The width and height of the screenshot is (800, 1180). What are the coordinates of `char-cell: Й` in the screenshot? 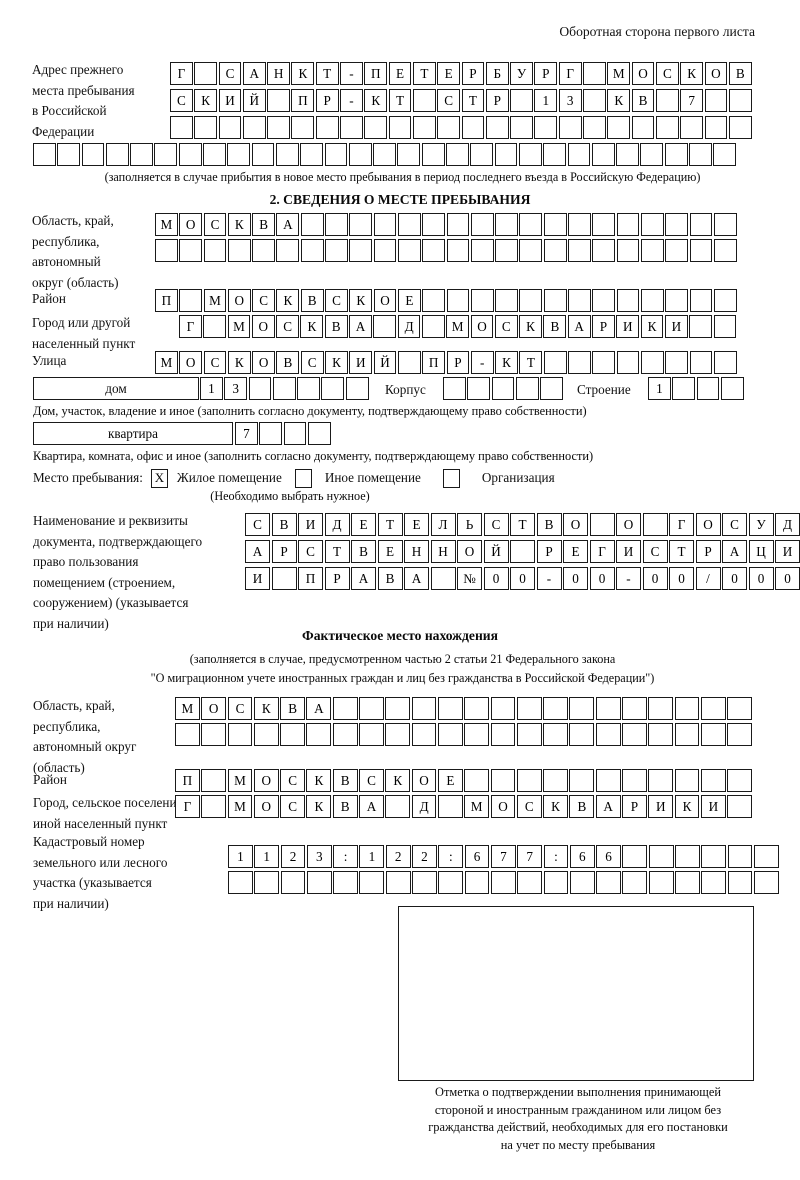 It's located at (254, 100).